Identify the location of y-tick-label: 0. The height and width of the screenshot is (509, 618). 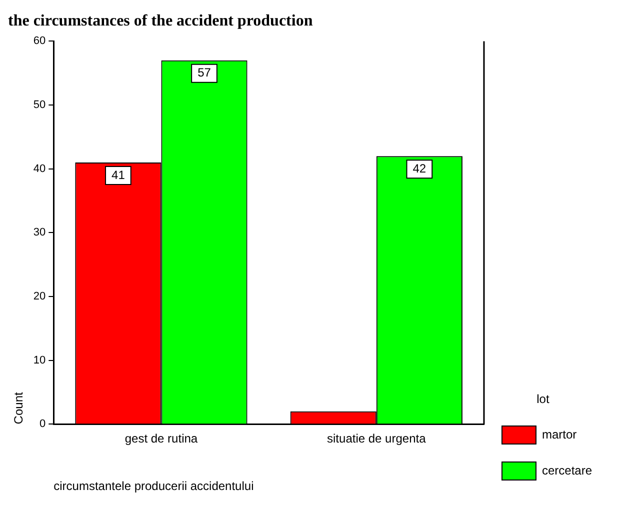
(43, 424).